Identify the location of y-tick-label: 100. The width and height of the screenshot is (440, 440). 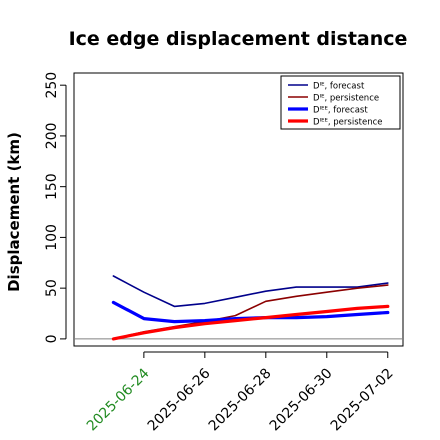
(52, 237).